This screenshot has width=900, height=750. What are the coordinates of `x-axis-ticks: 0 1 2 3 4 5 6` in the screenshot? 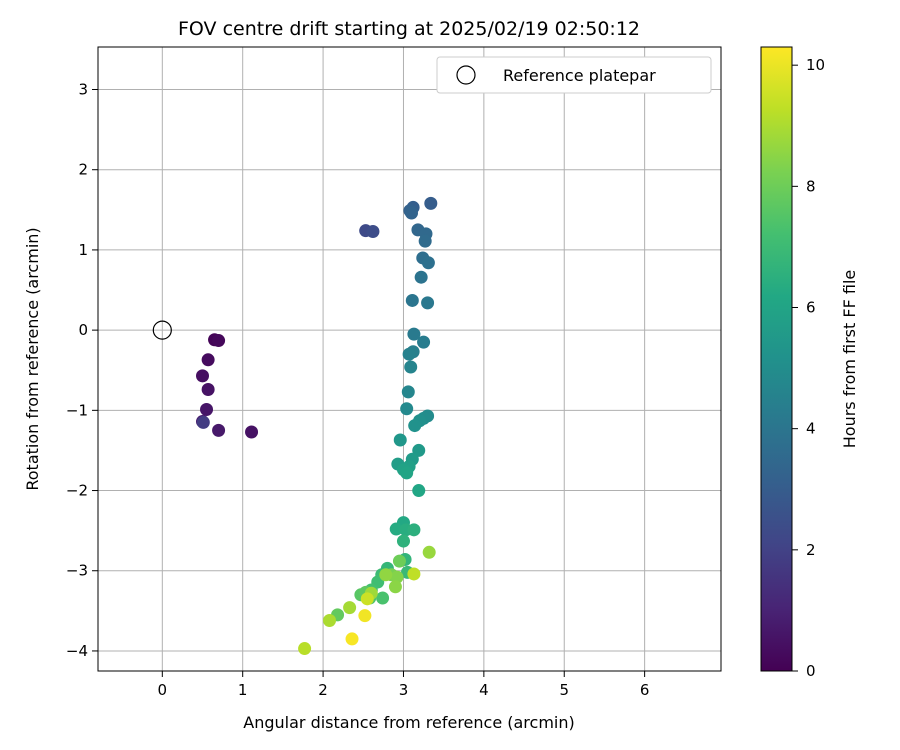 It's located at (404, 685).